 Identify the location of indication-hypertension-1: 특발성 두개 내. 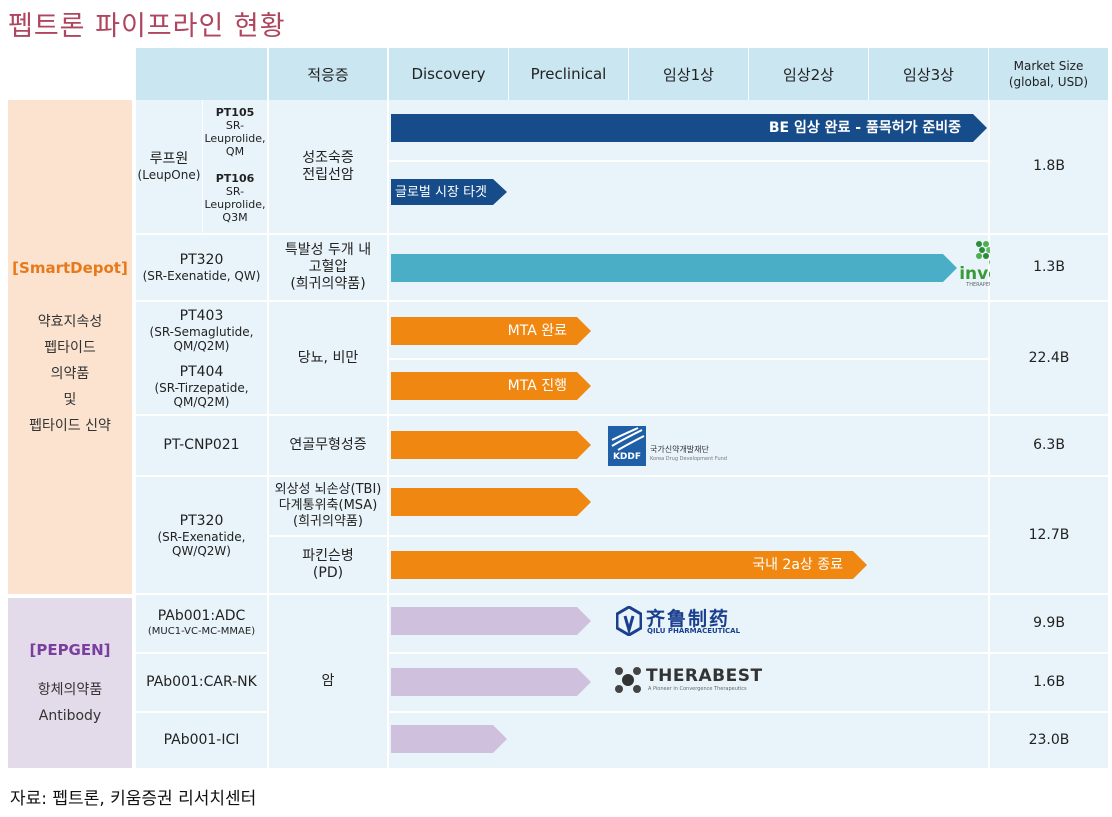
(328, 250).